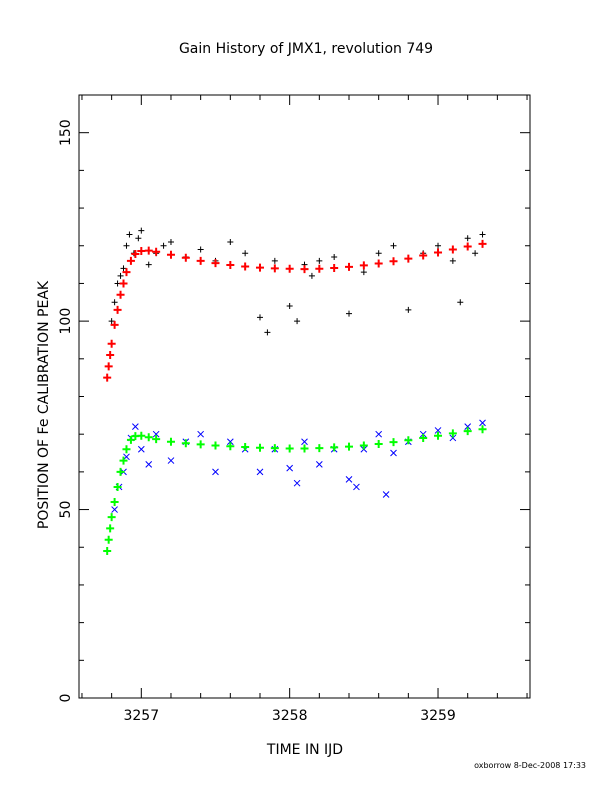 The image size is (612, 792). Describe the element at coordinates (66, 510) in the screenshot. I see `y-tick-label: 50` at that location.